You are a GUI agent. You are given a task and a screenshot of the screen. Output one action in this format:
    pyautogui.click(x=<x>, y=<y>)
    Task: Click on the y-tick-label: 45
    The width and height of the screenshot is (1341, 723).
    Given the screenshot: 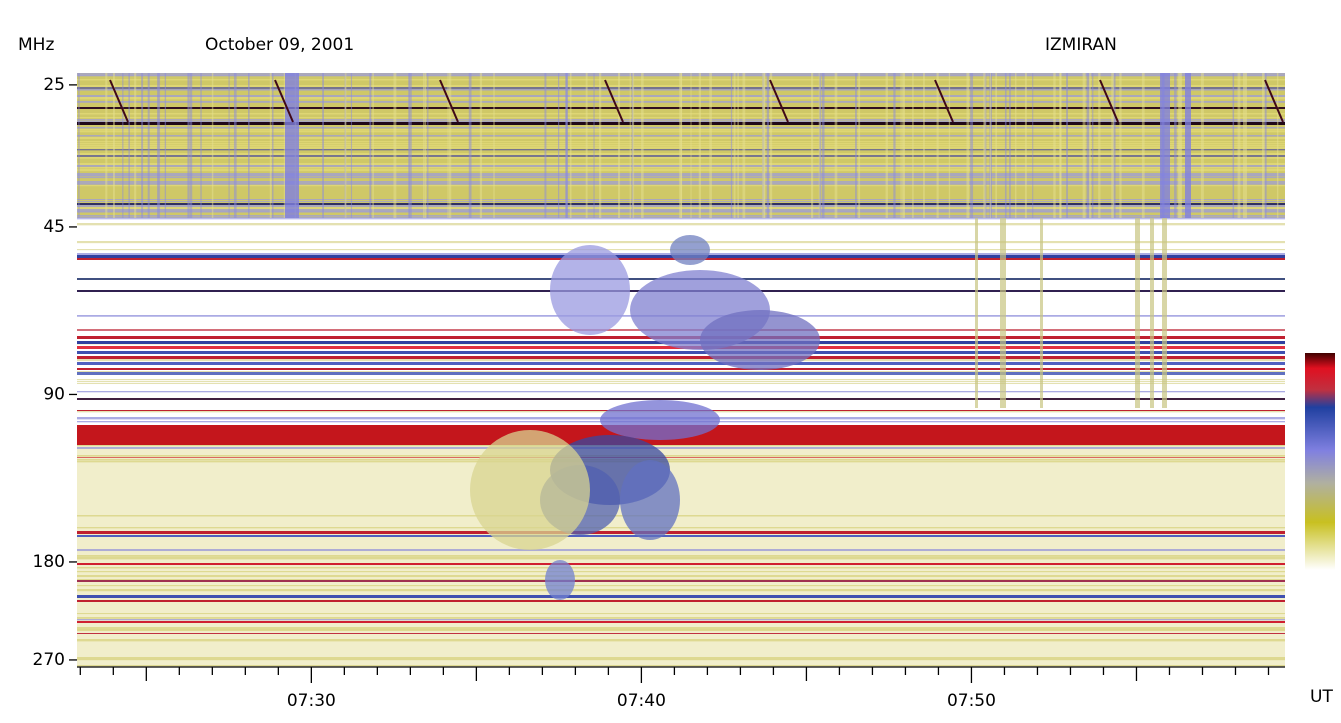 What is the action you would take?
    pyautogui.click(x=54, y=227)
    